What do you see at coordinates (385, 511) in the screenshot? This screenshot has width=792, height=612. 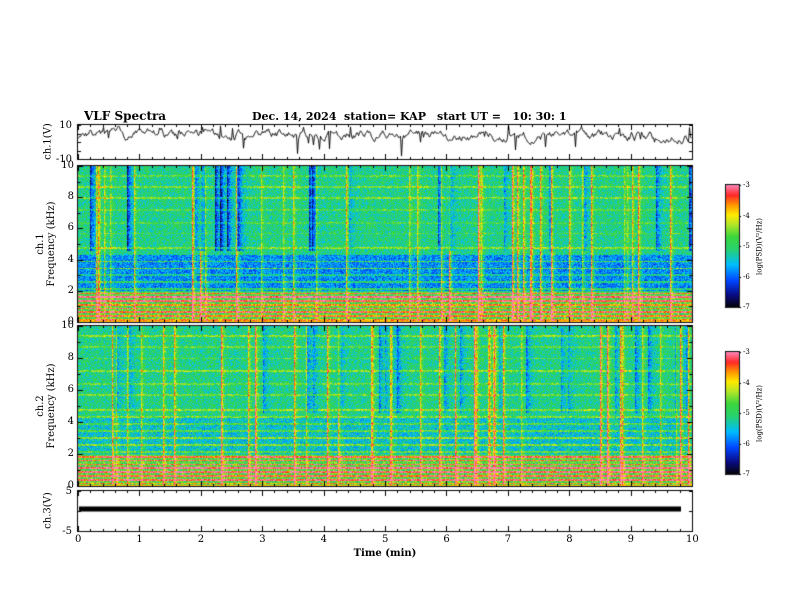 I see `ch3-waveform-canvas` at bounding box center [385, 511].